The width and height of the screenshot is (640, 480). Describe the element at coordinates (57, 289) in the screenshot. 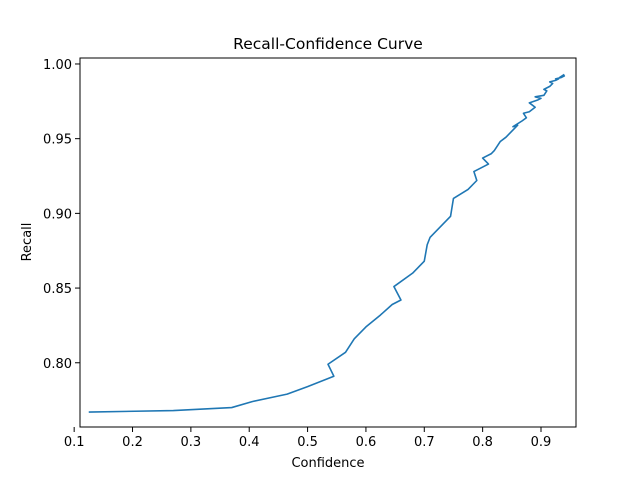

I see `y-tick-label: 0.85` at that location.